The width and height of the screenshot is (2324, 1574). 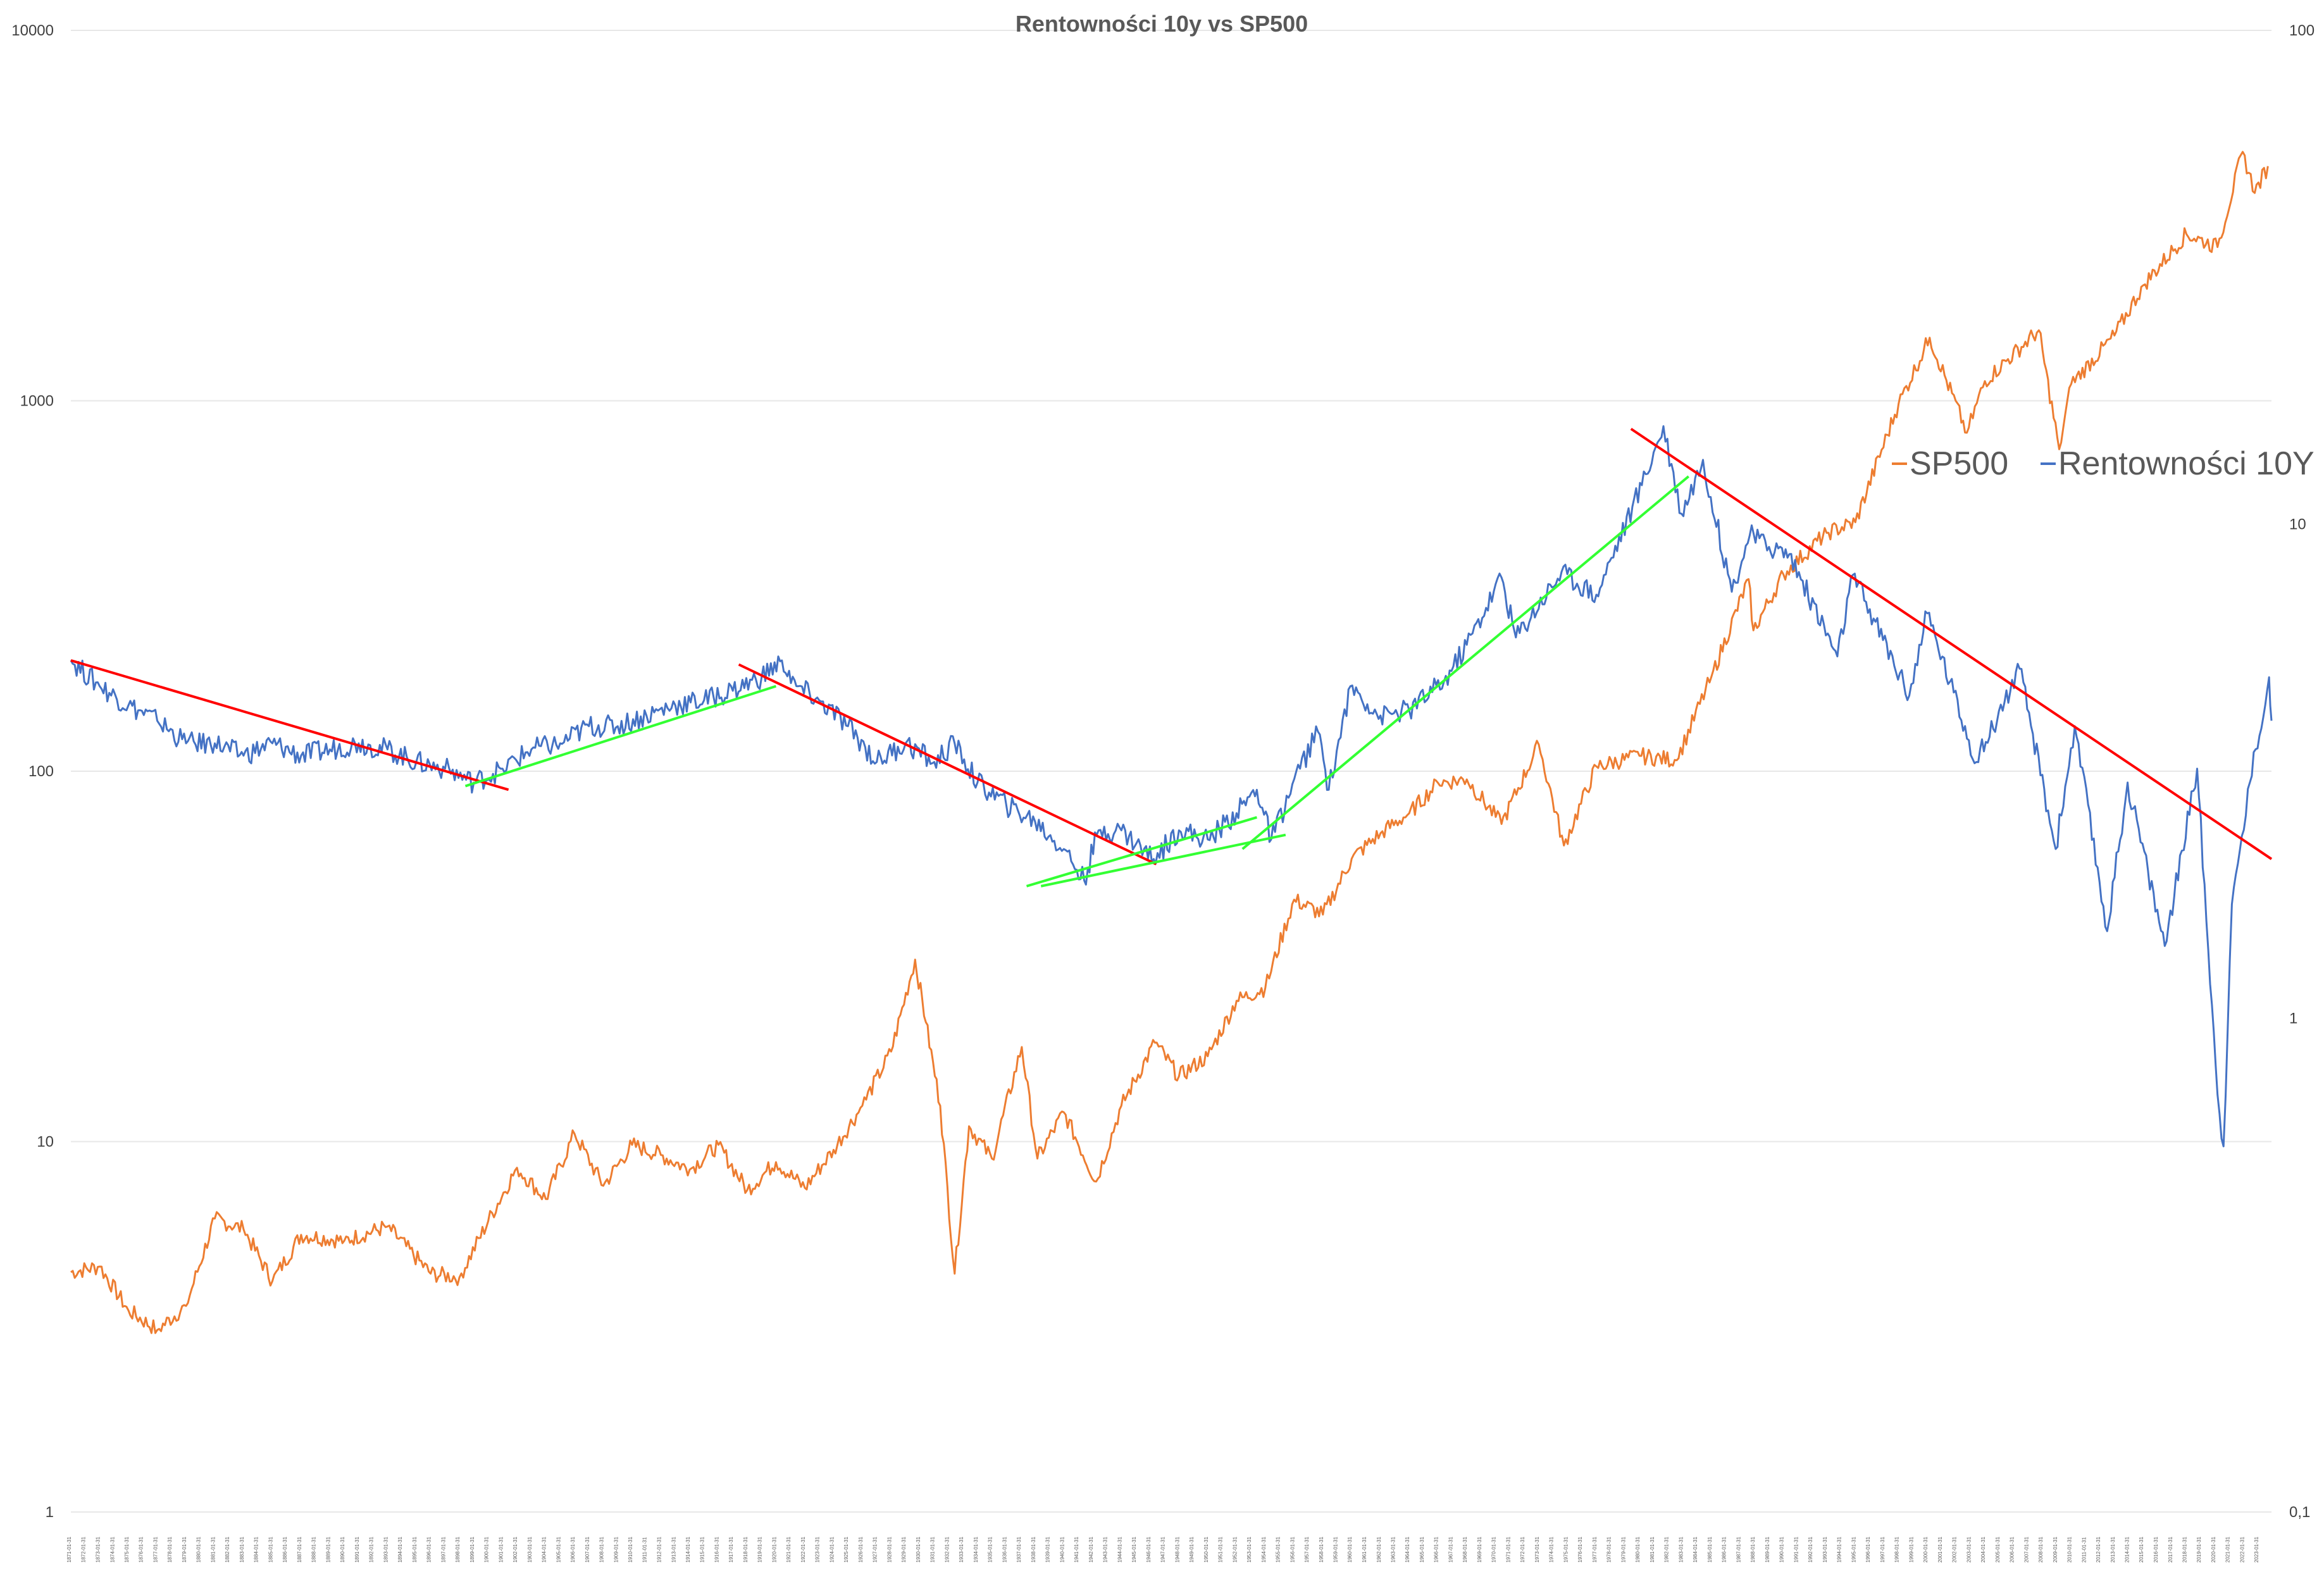 I want to click on x-tick-label: 1960-01-31, so click(x=1350, y=1550).